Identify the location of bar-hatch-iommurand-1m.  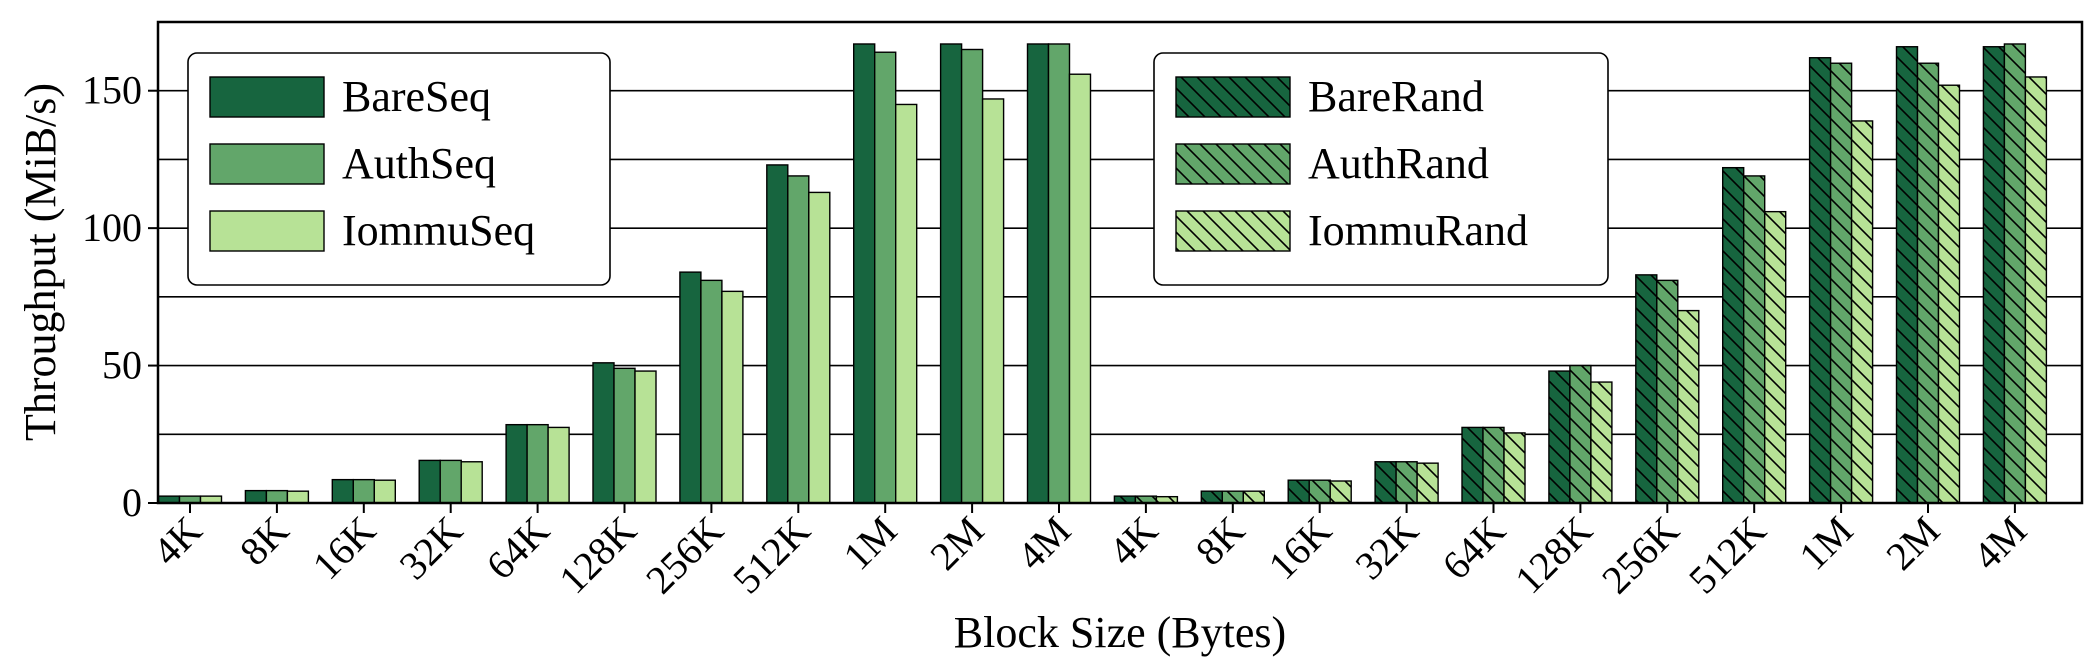
(1862, 311).